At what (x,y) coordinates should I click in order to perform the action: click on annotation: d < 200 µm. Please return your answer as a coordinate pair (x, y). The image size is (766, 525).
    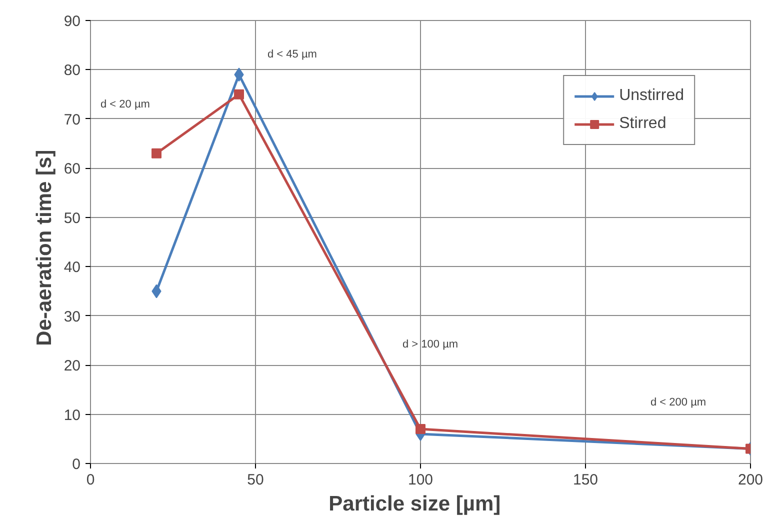
    Looking at the image, I should click on (678, 402).